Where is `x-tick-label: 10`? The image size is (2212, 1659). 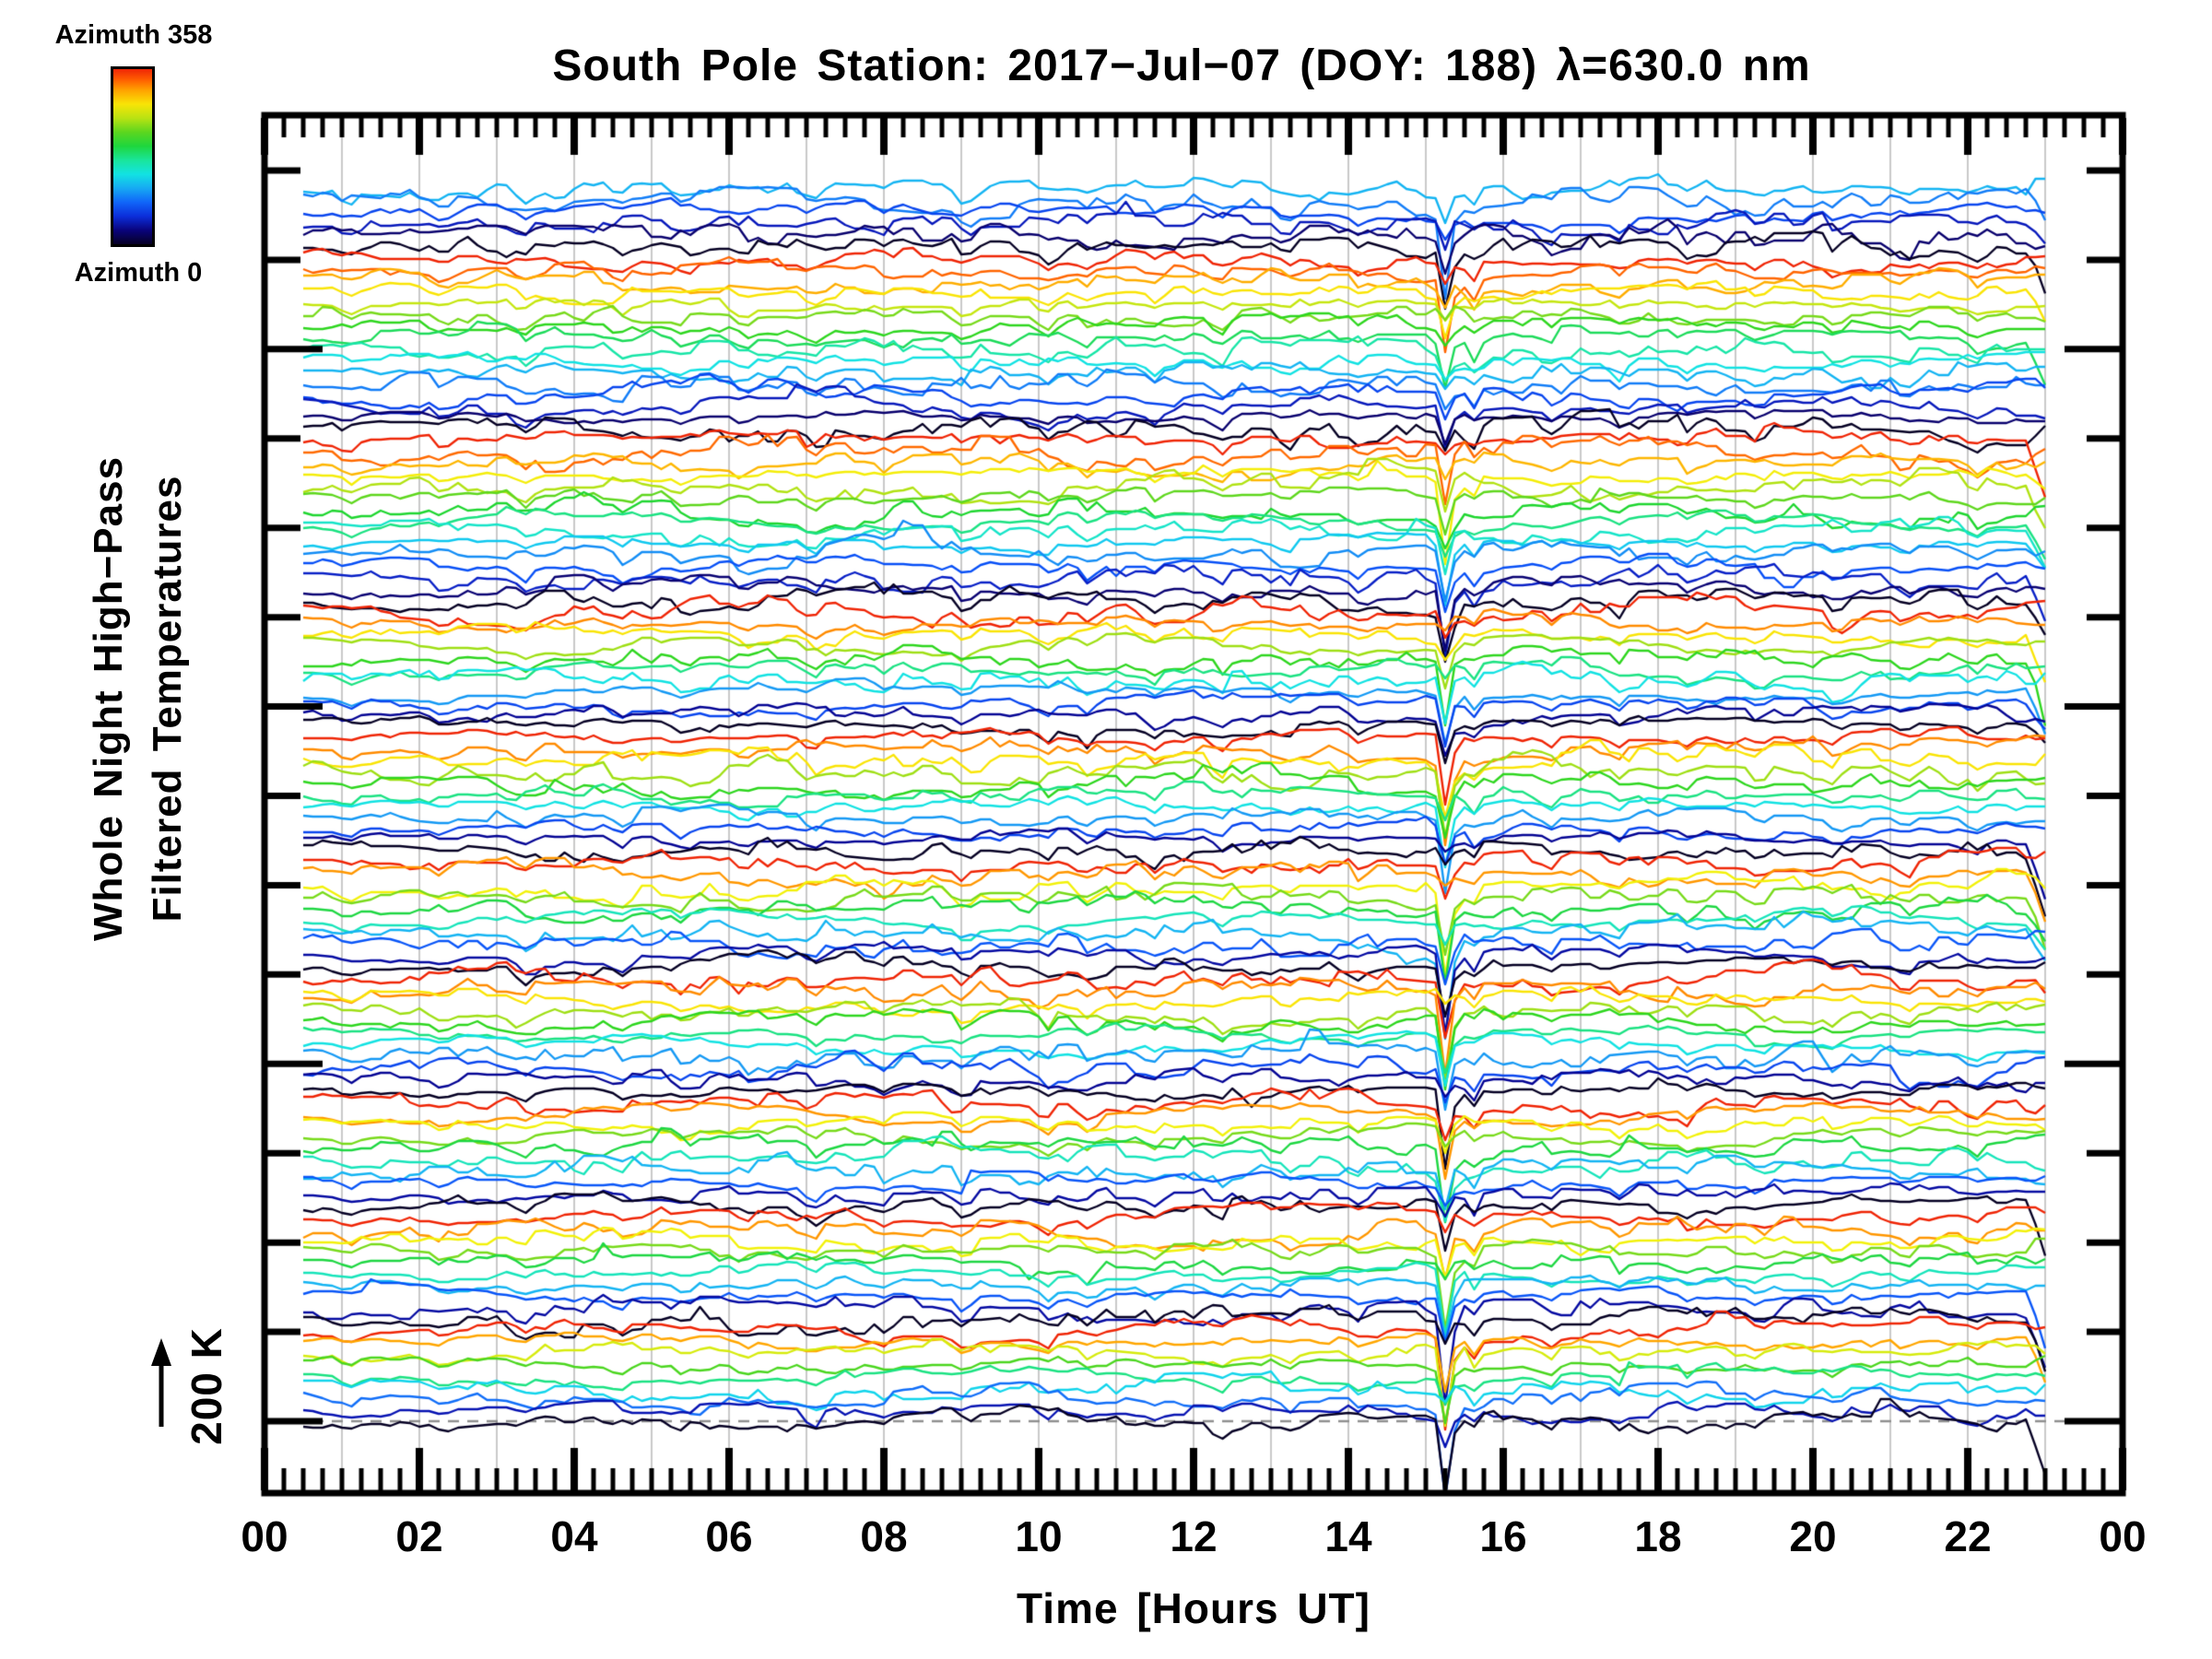 x-tick-label: 10 is located at coordinates (1039, 1536).